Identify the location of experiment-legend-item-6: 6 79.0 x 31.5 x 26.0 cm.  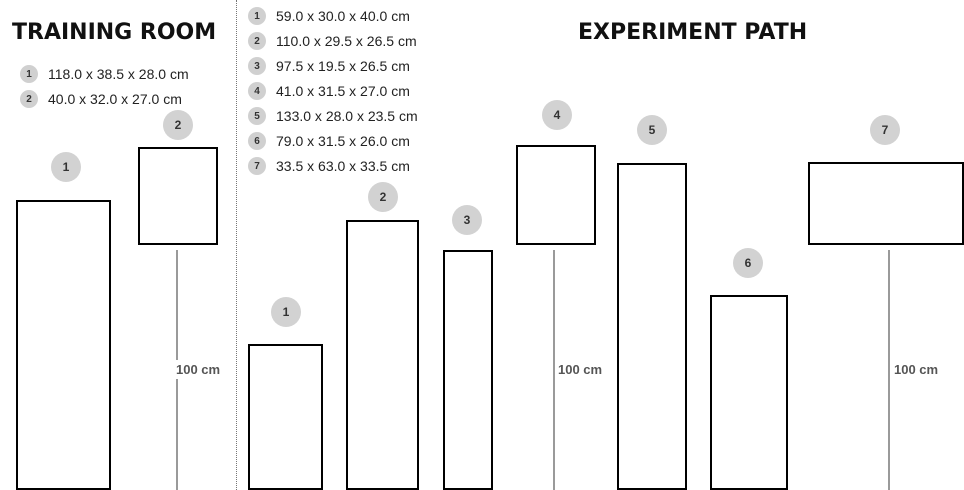
(329, 141).